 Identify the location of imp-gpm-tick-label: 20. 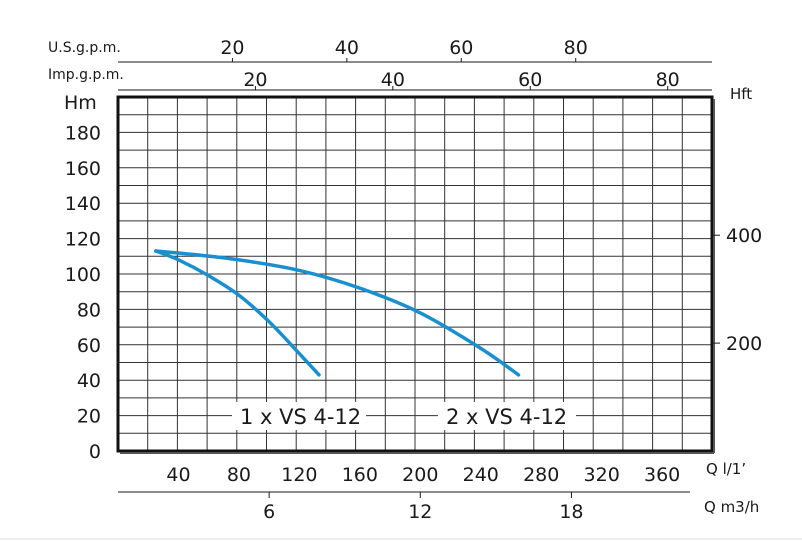
(255, 80).